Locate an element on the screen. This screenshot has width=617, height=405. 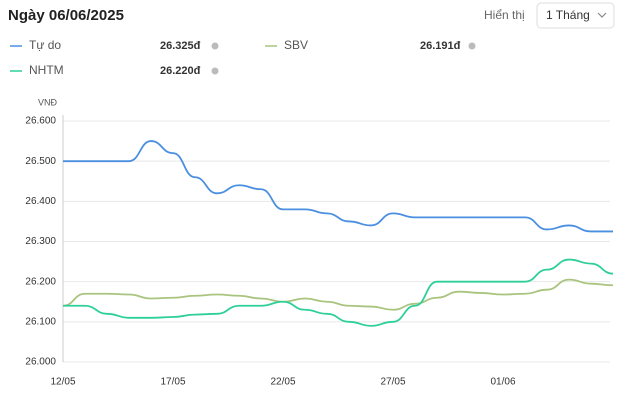
x-tick-label: 27/05 is located at coordinates (392, 382).